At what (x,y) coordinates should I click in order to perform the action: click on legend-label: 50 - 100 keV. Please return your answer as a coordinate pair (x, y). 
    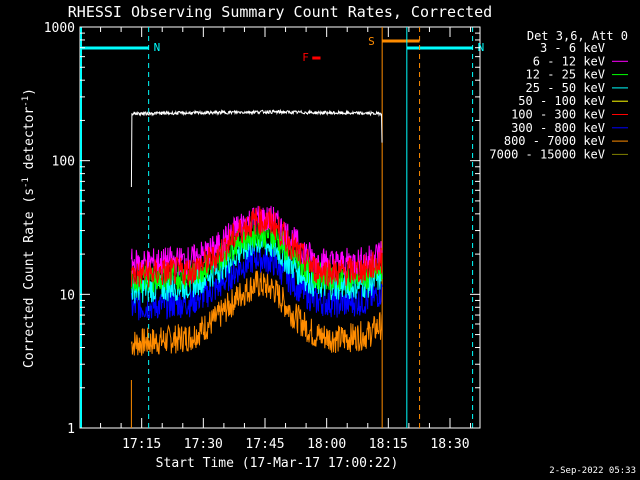
    Looking at the image, I should click on (561, 101).